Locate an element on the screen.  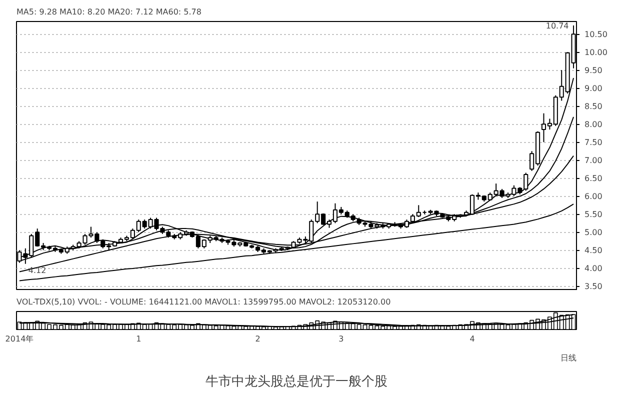
x-tick-label: 3 is located at coordinates (341, 339).